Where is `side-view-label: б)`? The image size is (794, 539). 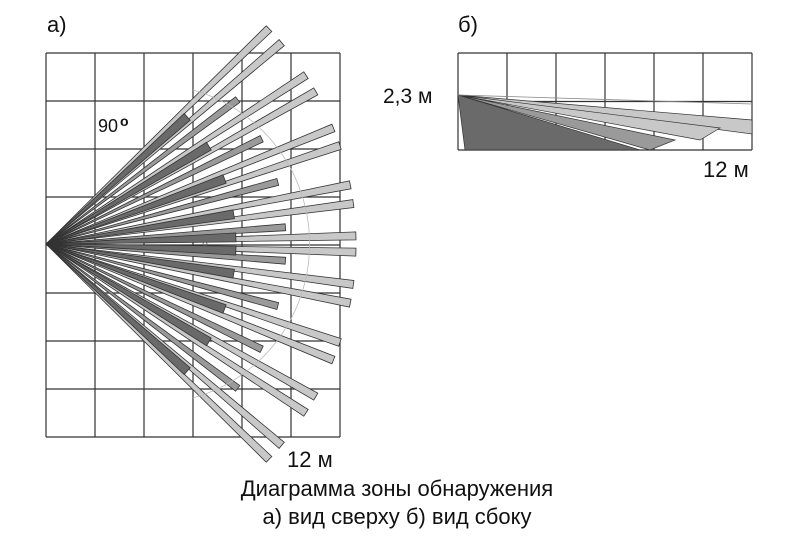 side-view-label: б) is located at coordinates (468, 24).